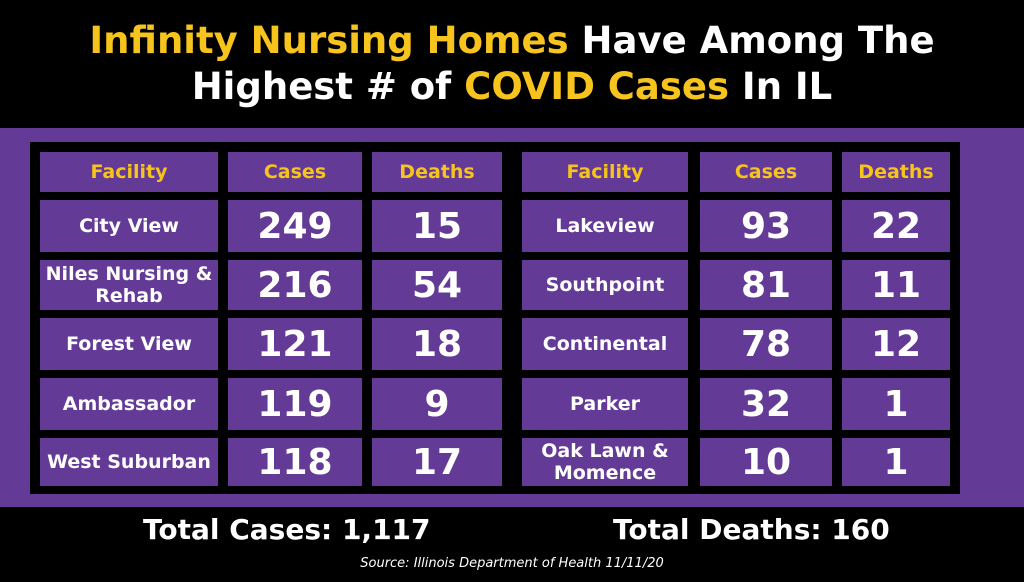 The height and width of the screenshot is (582, 1024). I want to click on deaths-value-cell: 12, so click(896, 344).